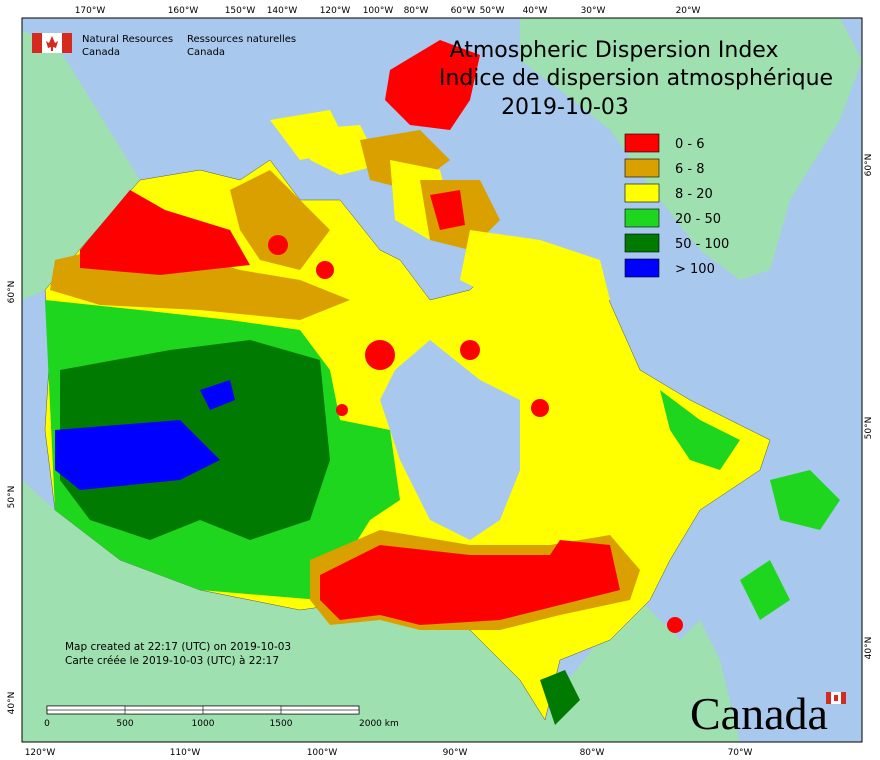 The height and width of the screenshot is (760, 880). What do you see at coordinates (90, 11) in the screenshot?
I see `longitude-label: 170°W` at bounding box center [90, 11].